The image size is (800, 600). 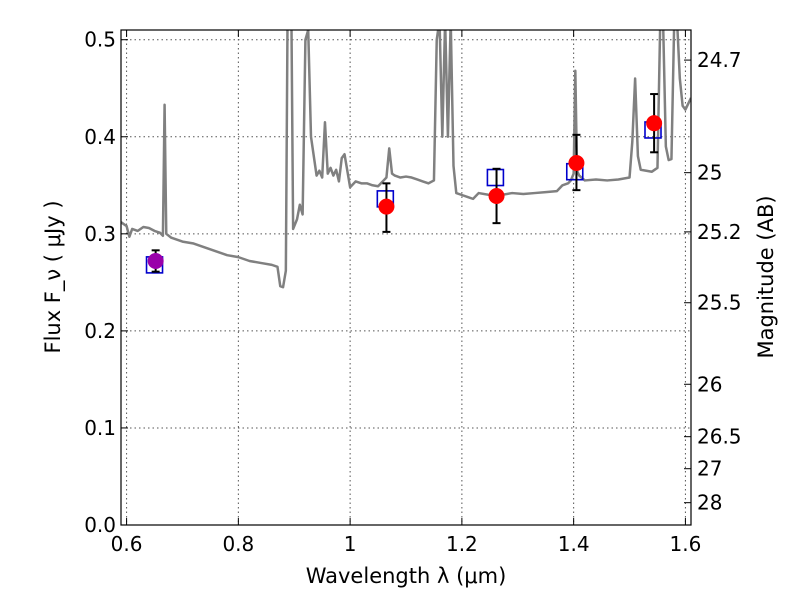 I want to click on x-tick-label: 0.8, so click(x=238, y=544).